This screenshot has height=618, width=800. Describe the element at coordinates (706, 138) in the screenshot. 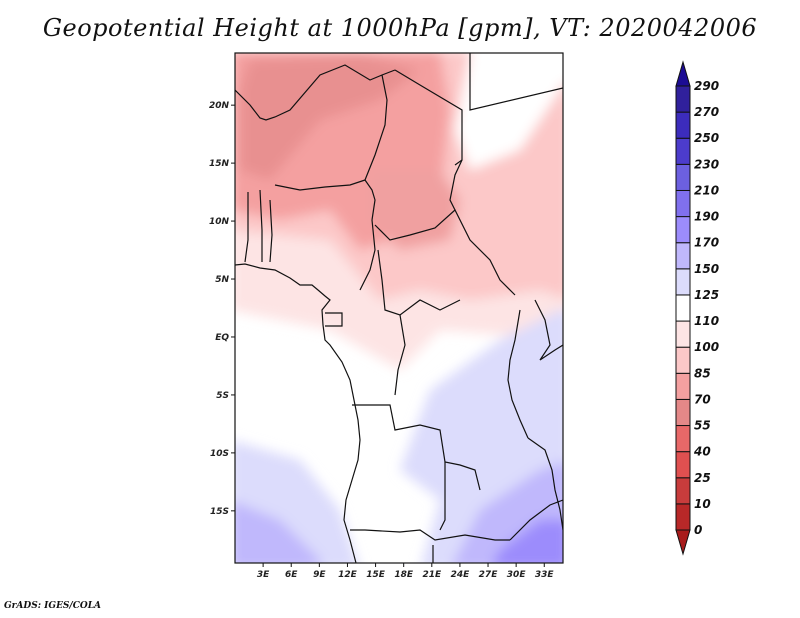

I see `colorbar-label: 250` at that location.